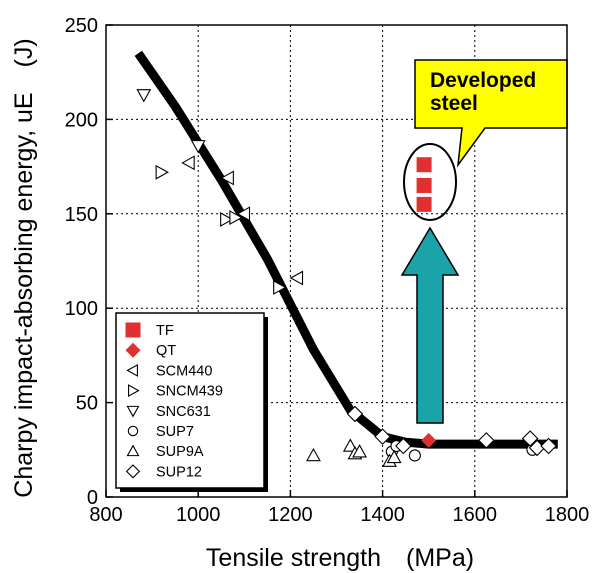  Describe the element at coordinates (81, 215) in the screenshot. I see `y-tick-label: 150` at that location.